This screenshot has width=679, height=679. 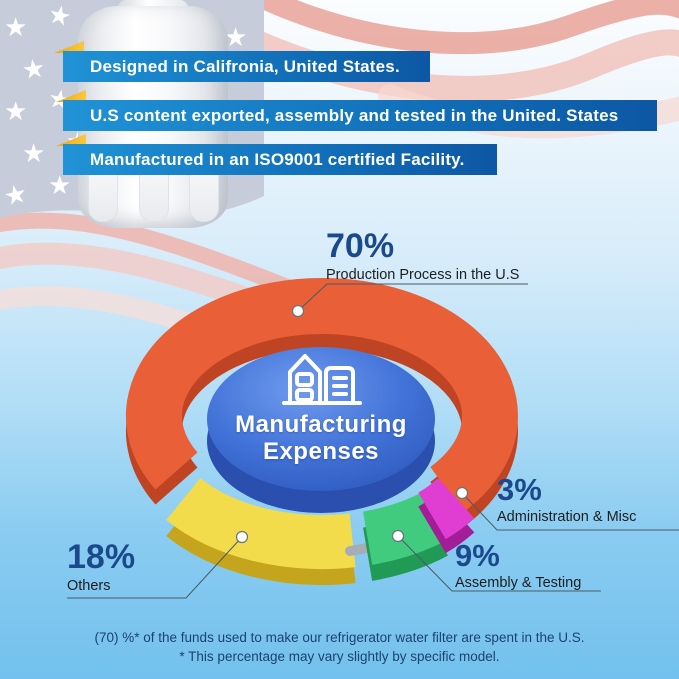 What do you see at coordinates (89, 586) in the screenshot?
I see `percent-label: Others` at bounding box center [89, 586].